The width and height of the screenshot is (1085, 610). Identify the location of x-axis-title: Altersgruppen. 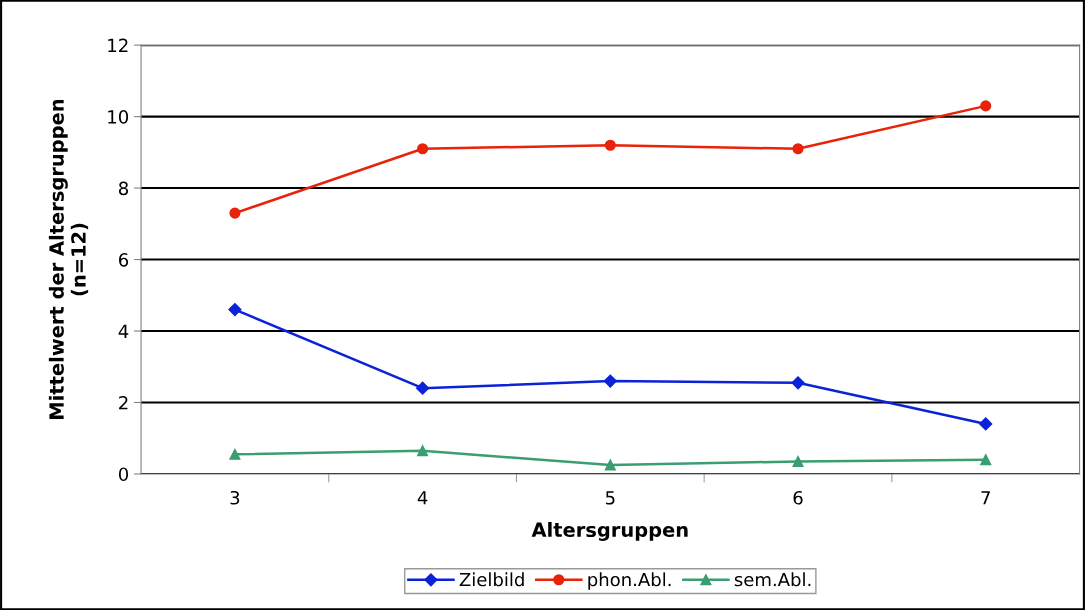
(609, 531).